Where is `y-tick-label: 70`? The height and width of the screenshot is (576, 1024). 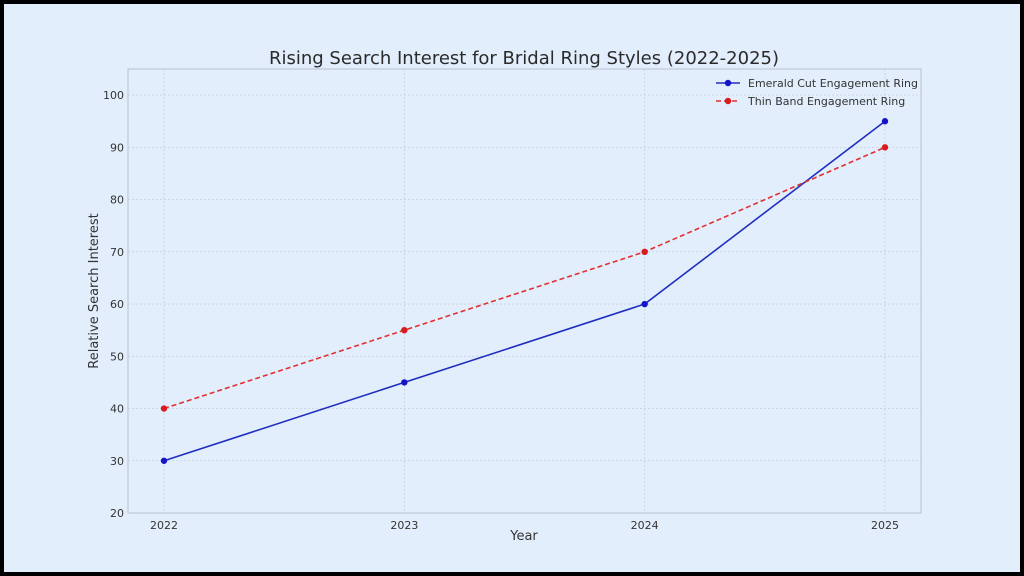
y-tick-label: 70 is located at coordinates (117, 252).